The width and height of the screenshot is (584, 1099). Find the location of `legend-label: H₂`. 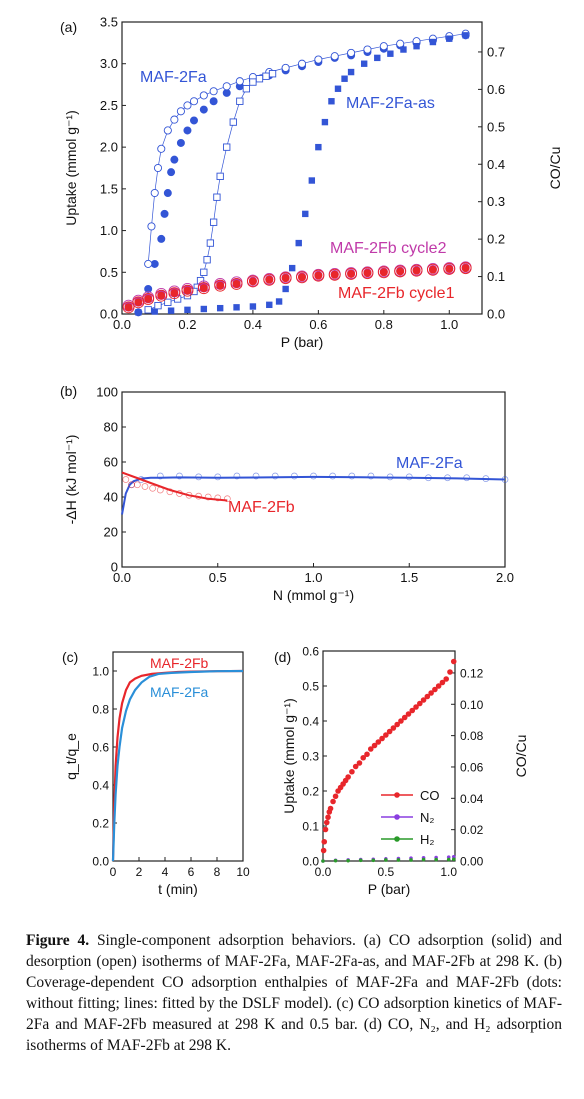

legend-label: H₂ is located at coordinates (427, 839).